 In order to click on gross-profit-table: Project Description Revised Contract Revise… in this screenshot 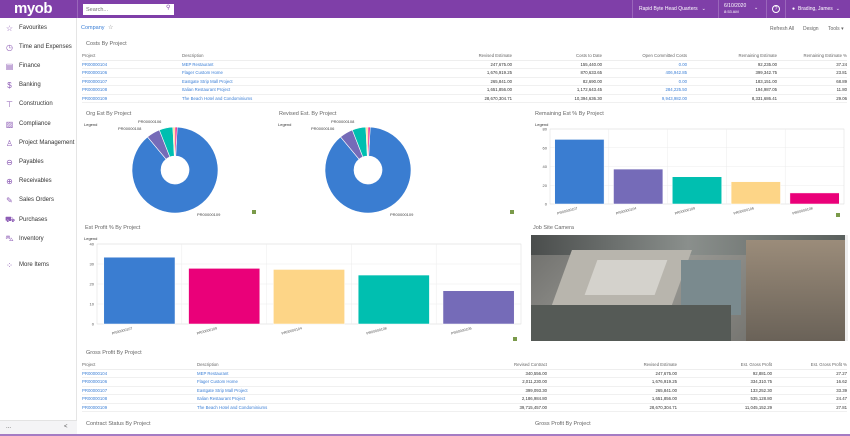, I will do `click(464, 386)`.